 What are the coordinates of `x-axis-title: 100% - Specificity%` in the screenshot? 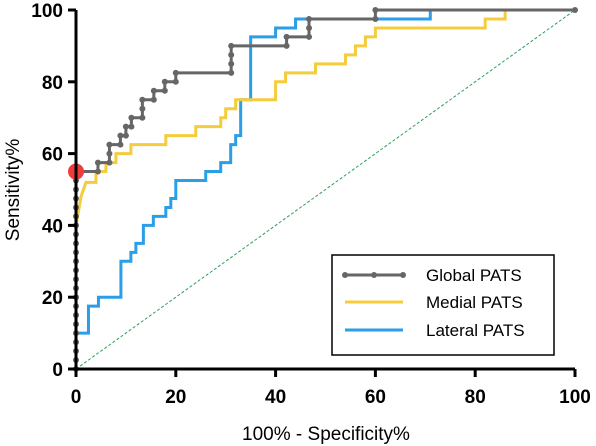 It's located at (326, 434).